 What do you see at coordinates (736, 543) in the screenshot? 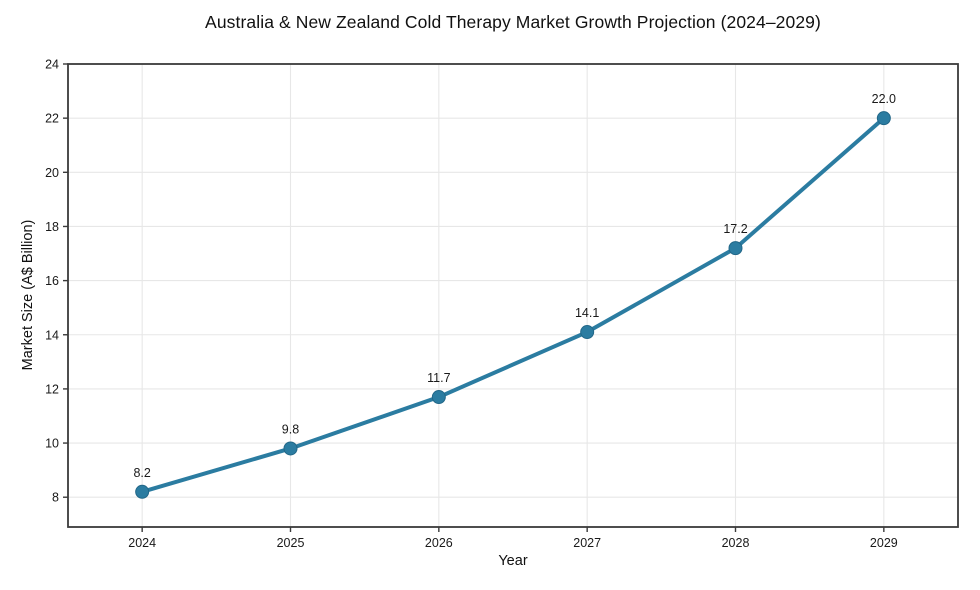
I see `x-tick-label: 2028` at bounding box center [736, 543].